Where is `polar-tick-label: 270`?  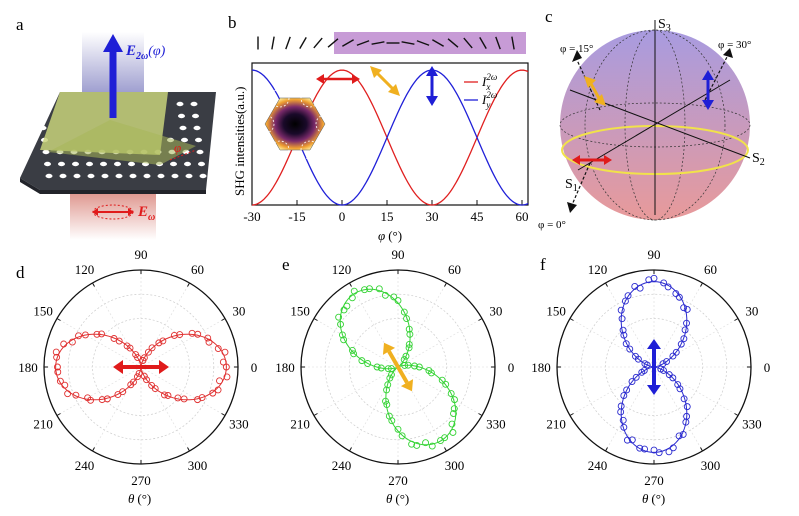
polar-tick-label: 270 is located at coordinates (141, 480).